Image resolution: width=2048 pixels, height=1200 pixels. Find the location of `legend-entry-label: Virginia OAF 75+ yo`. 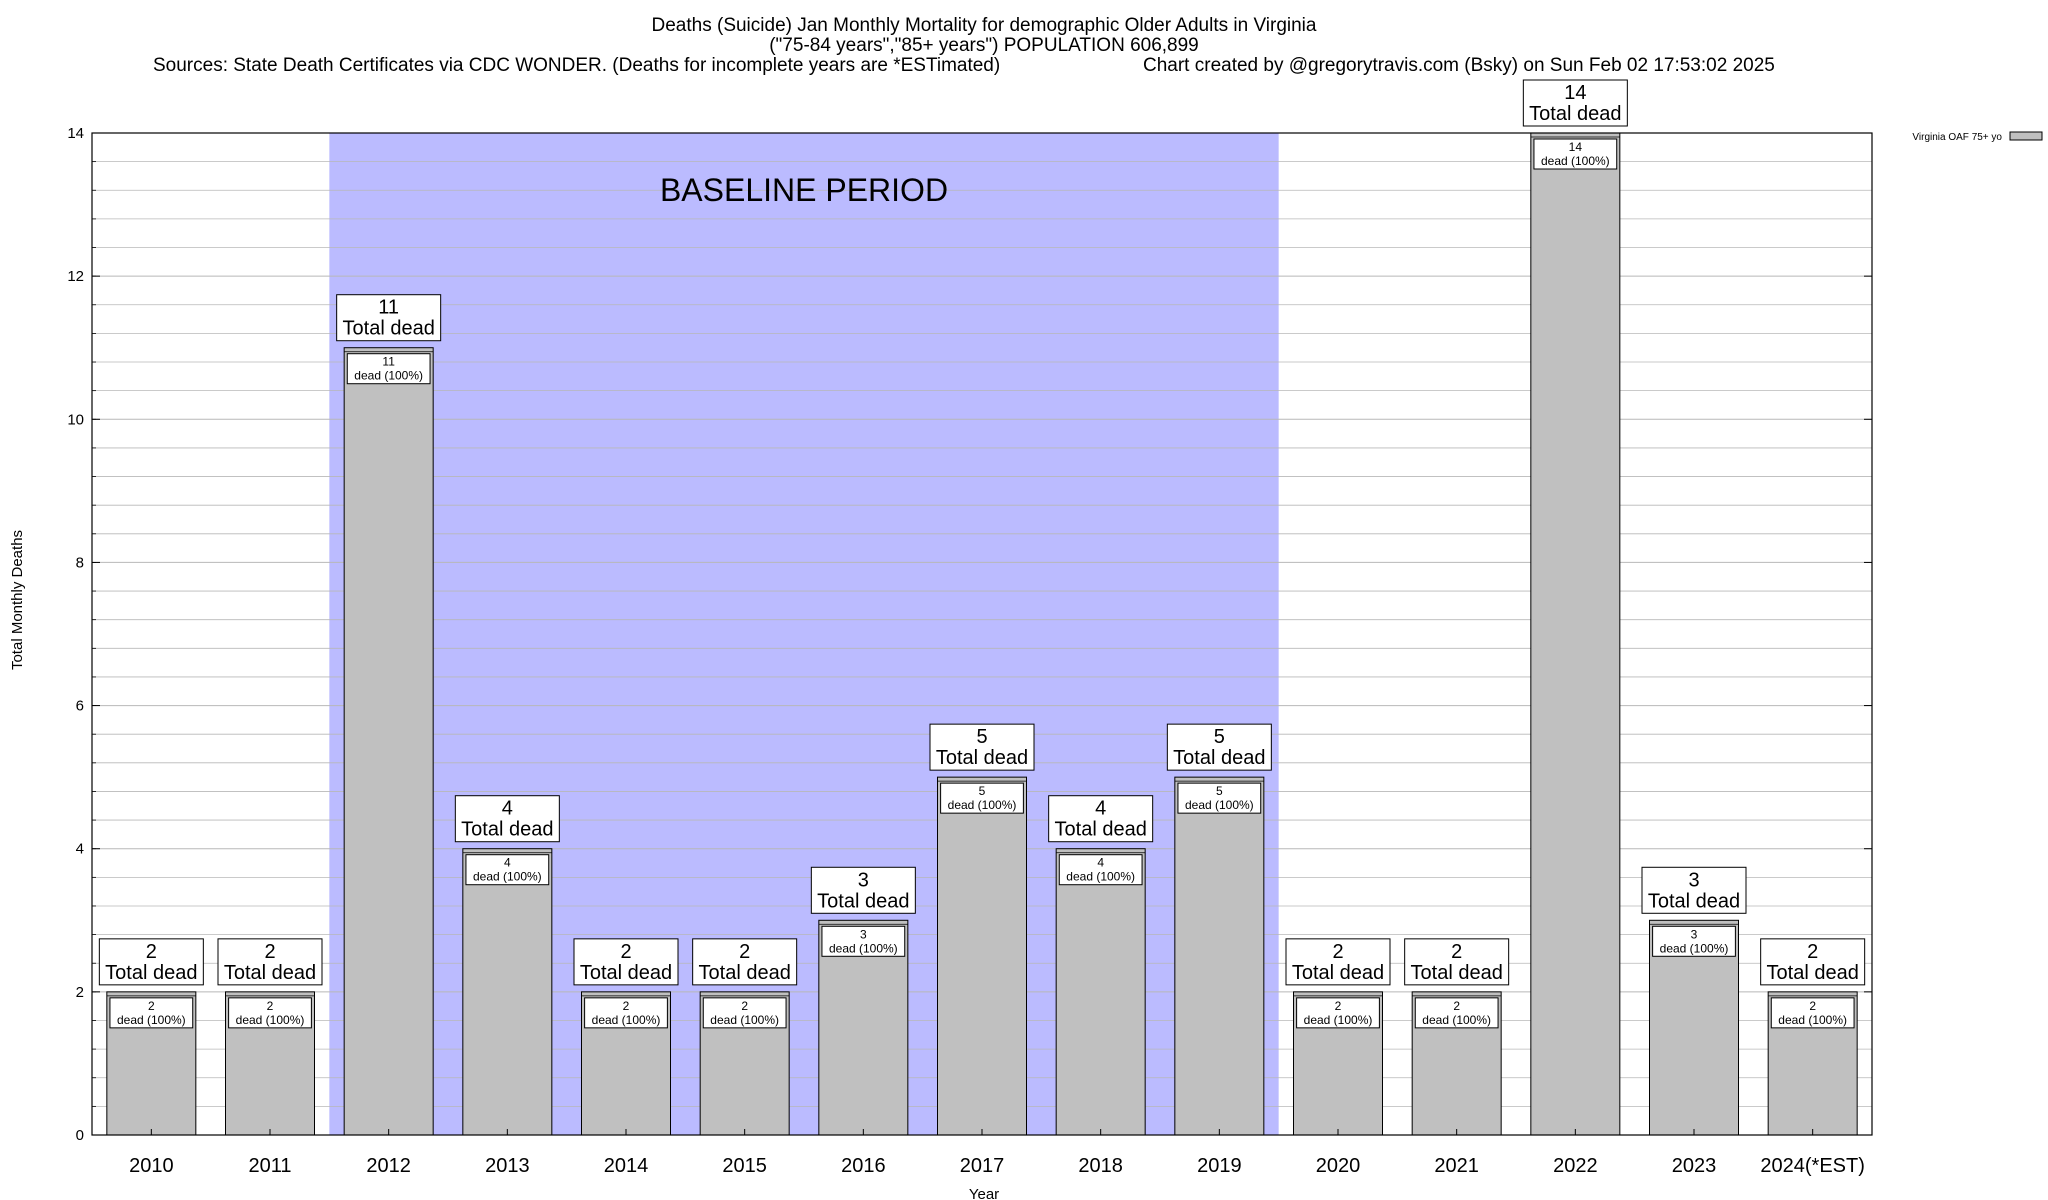

legend-entry-label: Virginia OAF 75+ yo is located at coordinates (1957, 137).